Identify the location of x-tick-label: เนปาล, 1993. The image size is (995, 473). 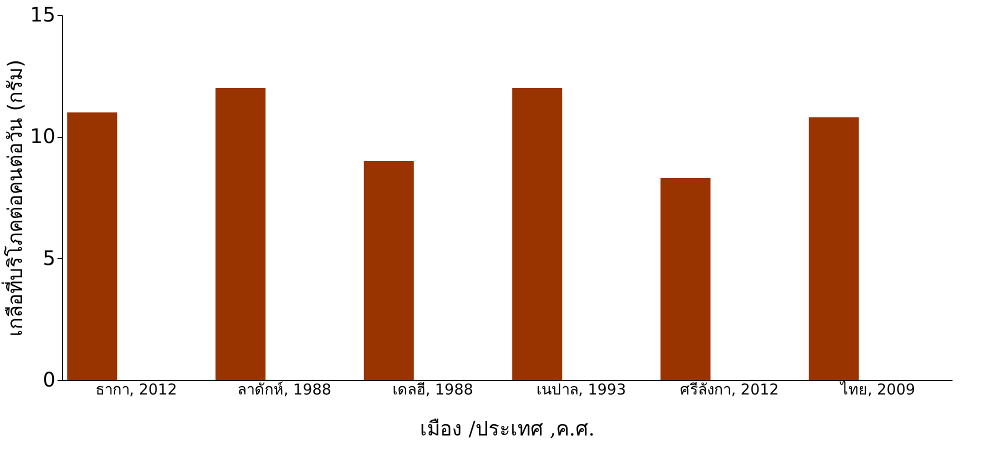
(581, 389).